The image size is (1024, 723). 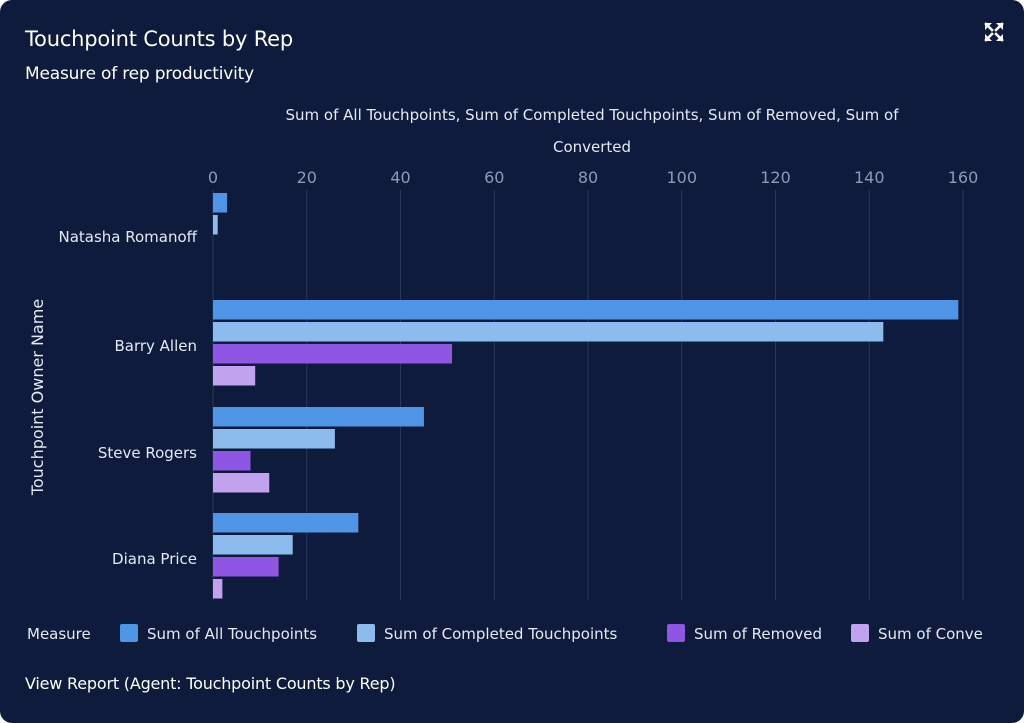 I want to click on x-tick-label: 120, so click(x=775, y=177).